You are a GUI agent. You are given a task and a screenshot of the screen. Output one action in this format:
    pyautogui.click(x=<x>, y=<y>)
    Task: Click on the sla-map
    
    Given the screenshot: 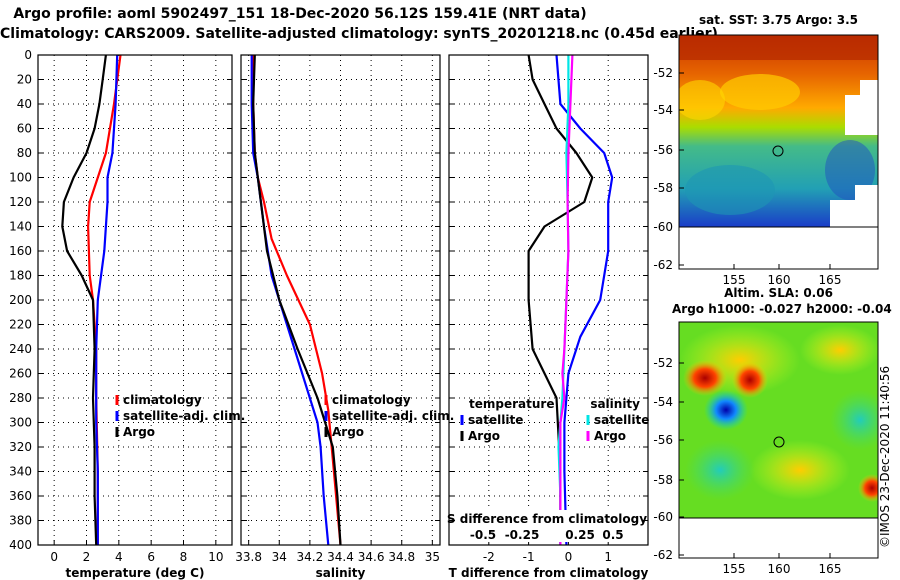 What is the action you would take?
    pyautogui.click(x=778, y=440)
    